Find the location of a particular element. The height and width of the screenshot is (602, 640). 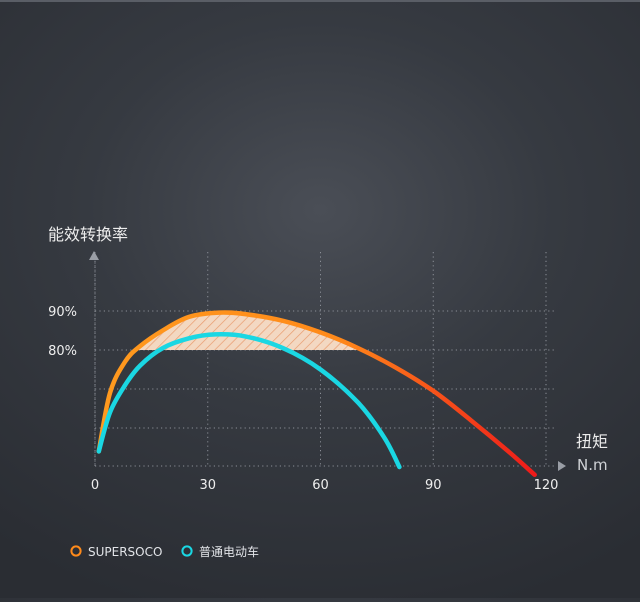

x-tick-30: 30 is located at coordinates (207, 485).